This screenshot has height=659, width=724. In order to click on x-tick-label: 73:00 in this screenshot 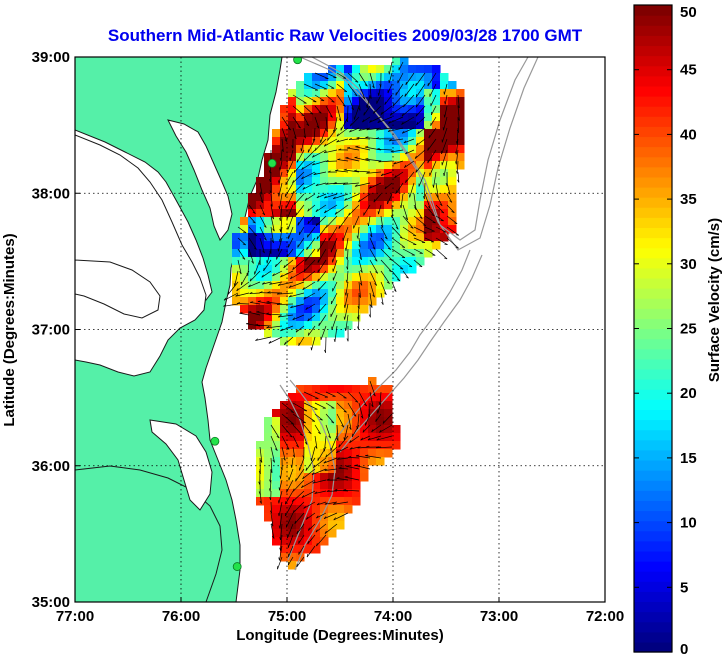, I will do `click(499, 616)`.